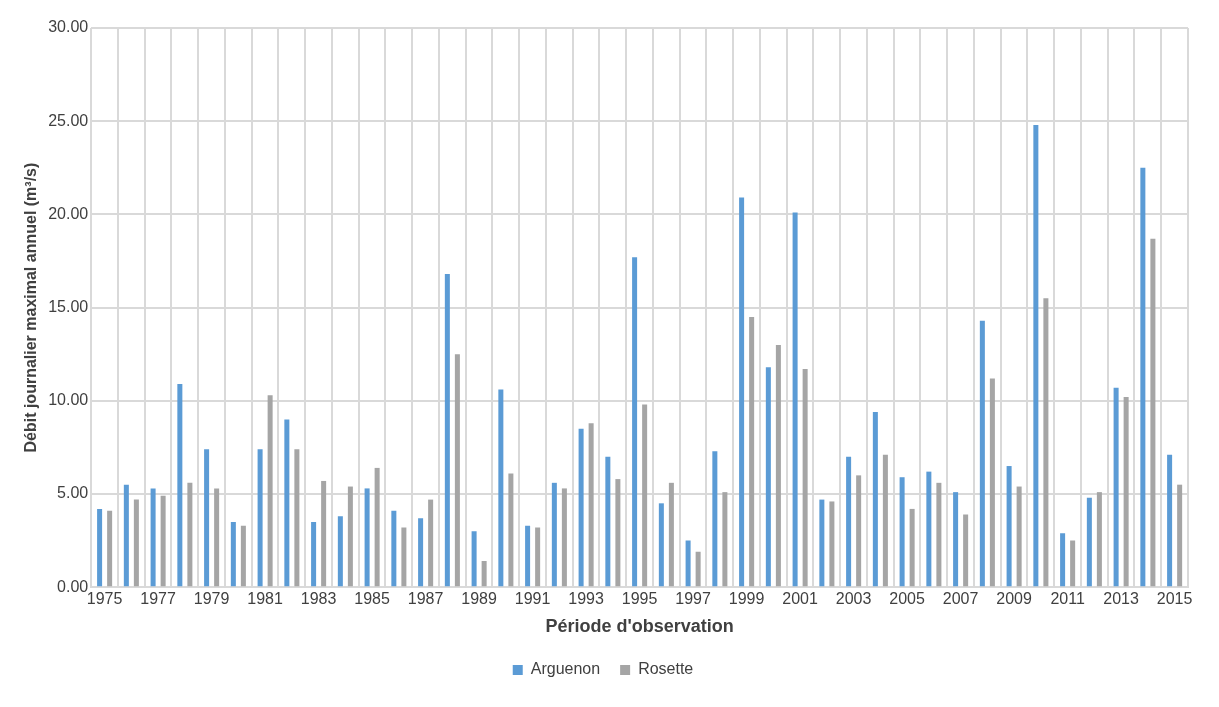 This screenshot has width=1219, height=707. I want to click on x-tick-label: 2001, so click(800, 599).